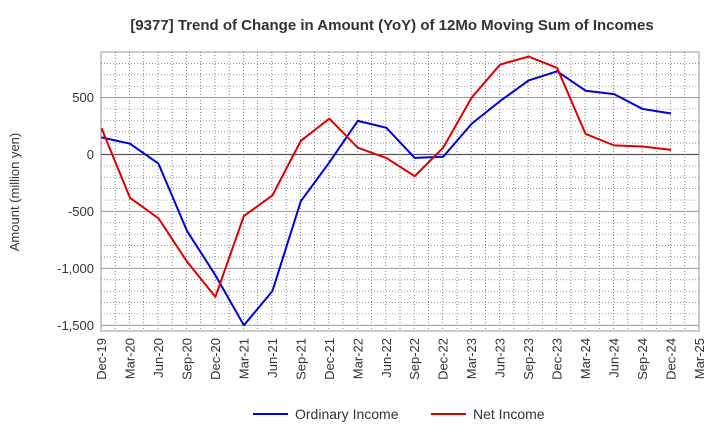 The image size is (720, 440). What do you see at coordinates (386, 358) in the screenshot?
I see `x-tick-label: Jun-22` at bounding box center [386, 358].